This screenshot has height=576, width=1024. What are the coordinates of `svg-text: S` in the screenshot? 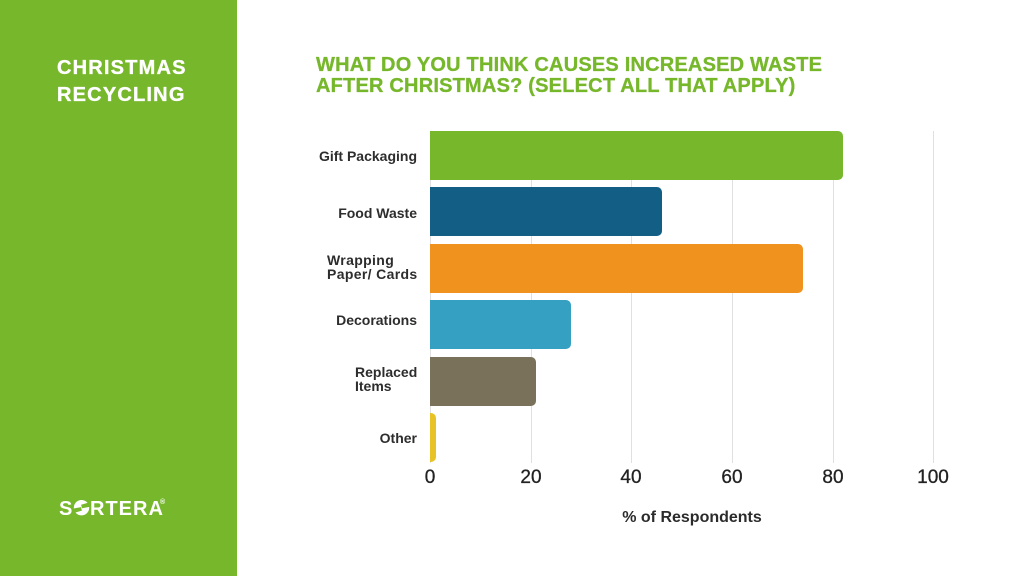 It's located at (66, 509).